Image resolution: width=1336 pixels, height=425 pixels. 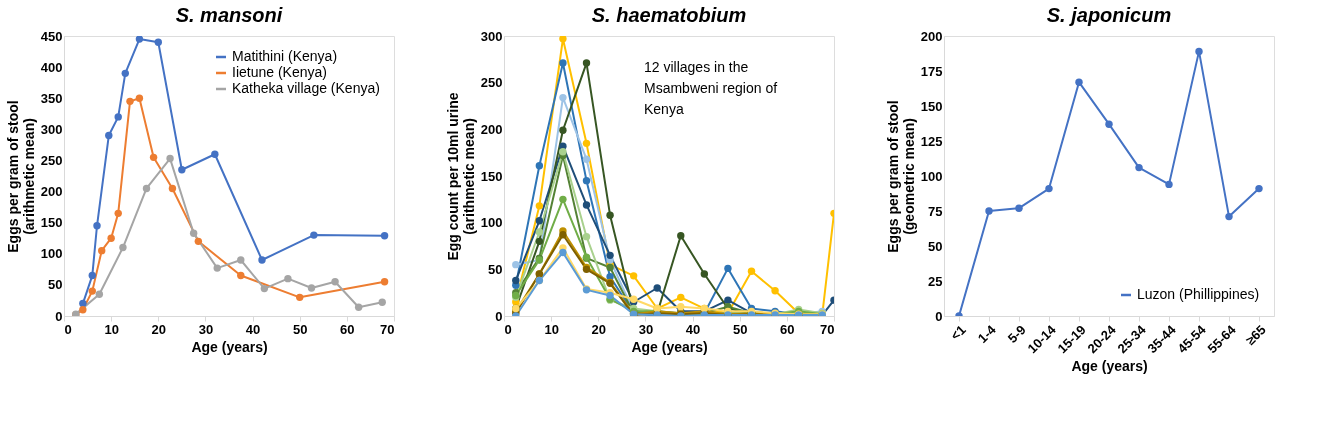 I want to click on chart-title: S. japonicum, so click(x=1109, y=15).